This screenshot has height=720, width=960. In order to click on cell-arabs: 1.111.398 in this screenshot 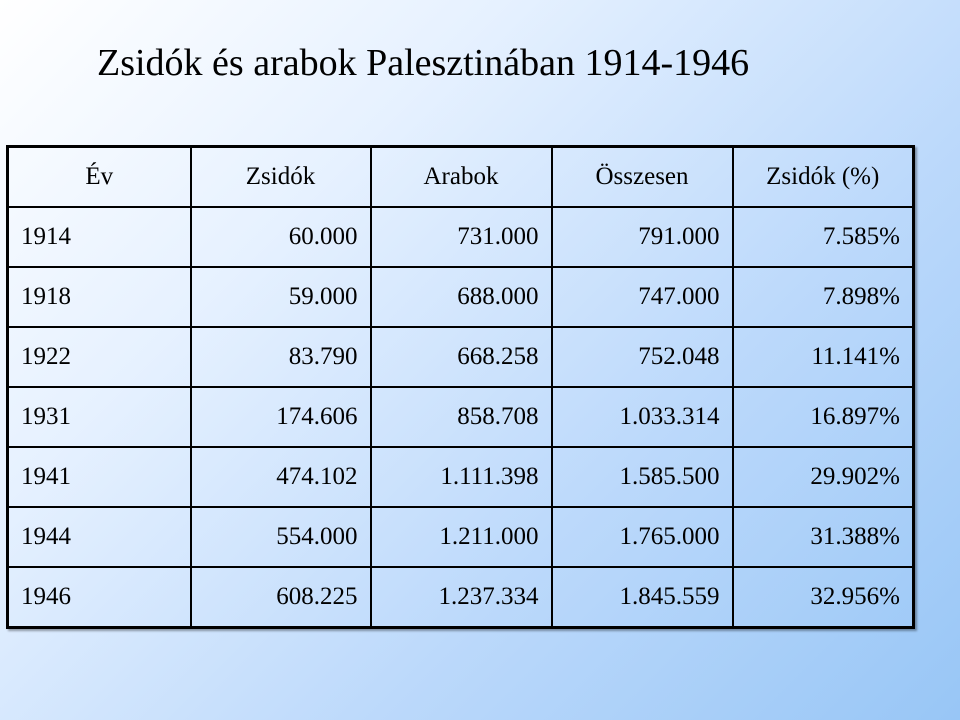, I will do `click(461, 477)`.